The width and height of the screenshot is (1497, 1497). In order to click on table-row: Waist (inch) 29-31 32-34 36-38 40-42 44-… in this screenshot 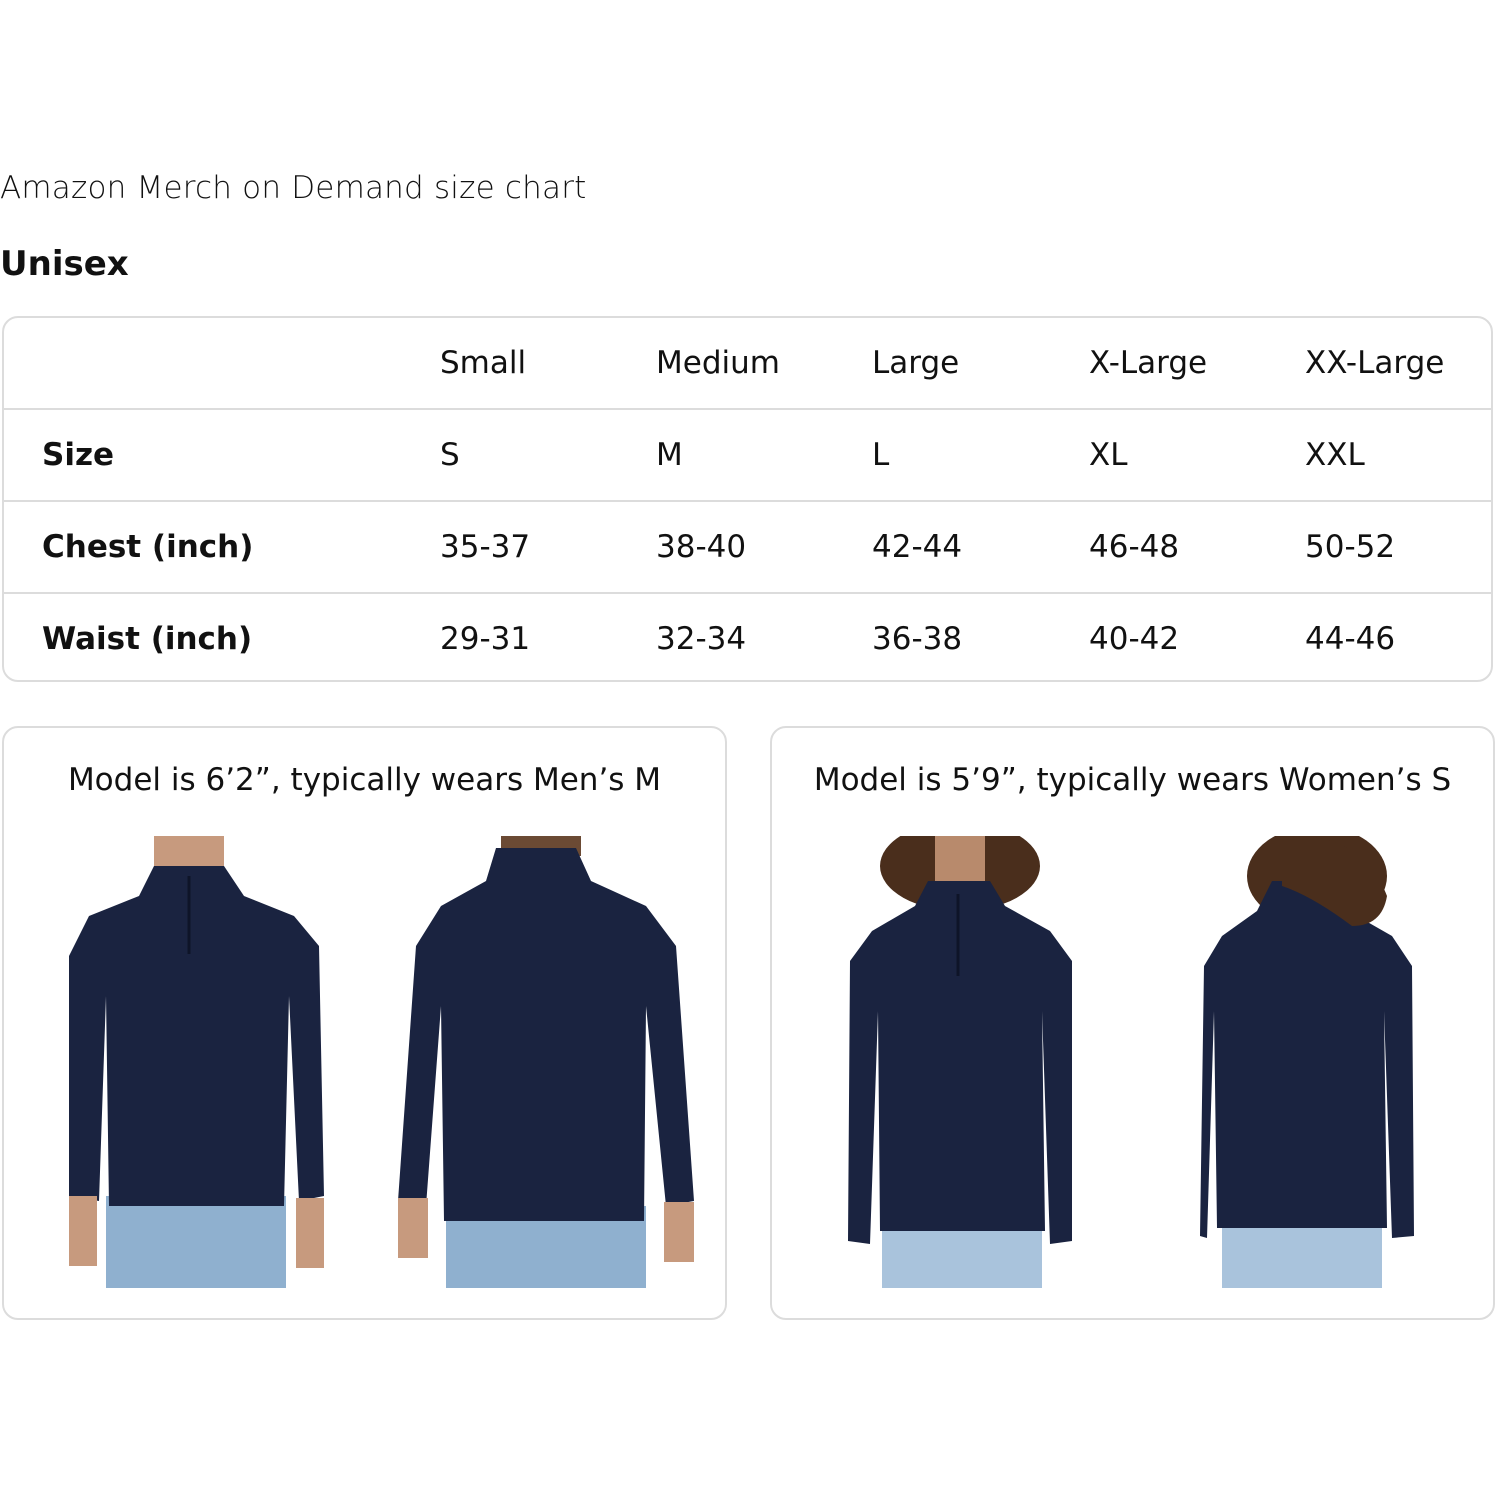, I will do `click(747, 637)`.